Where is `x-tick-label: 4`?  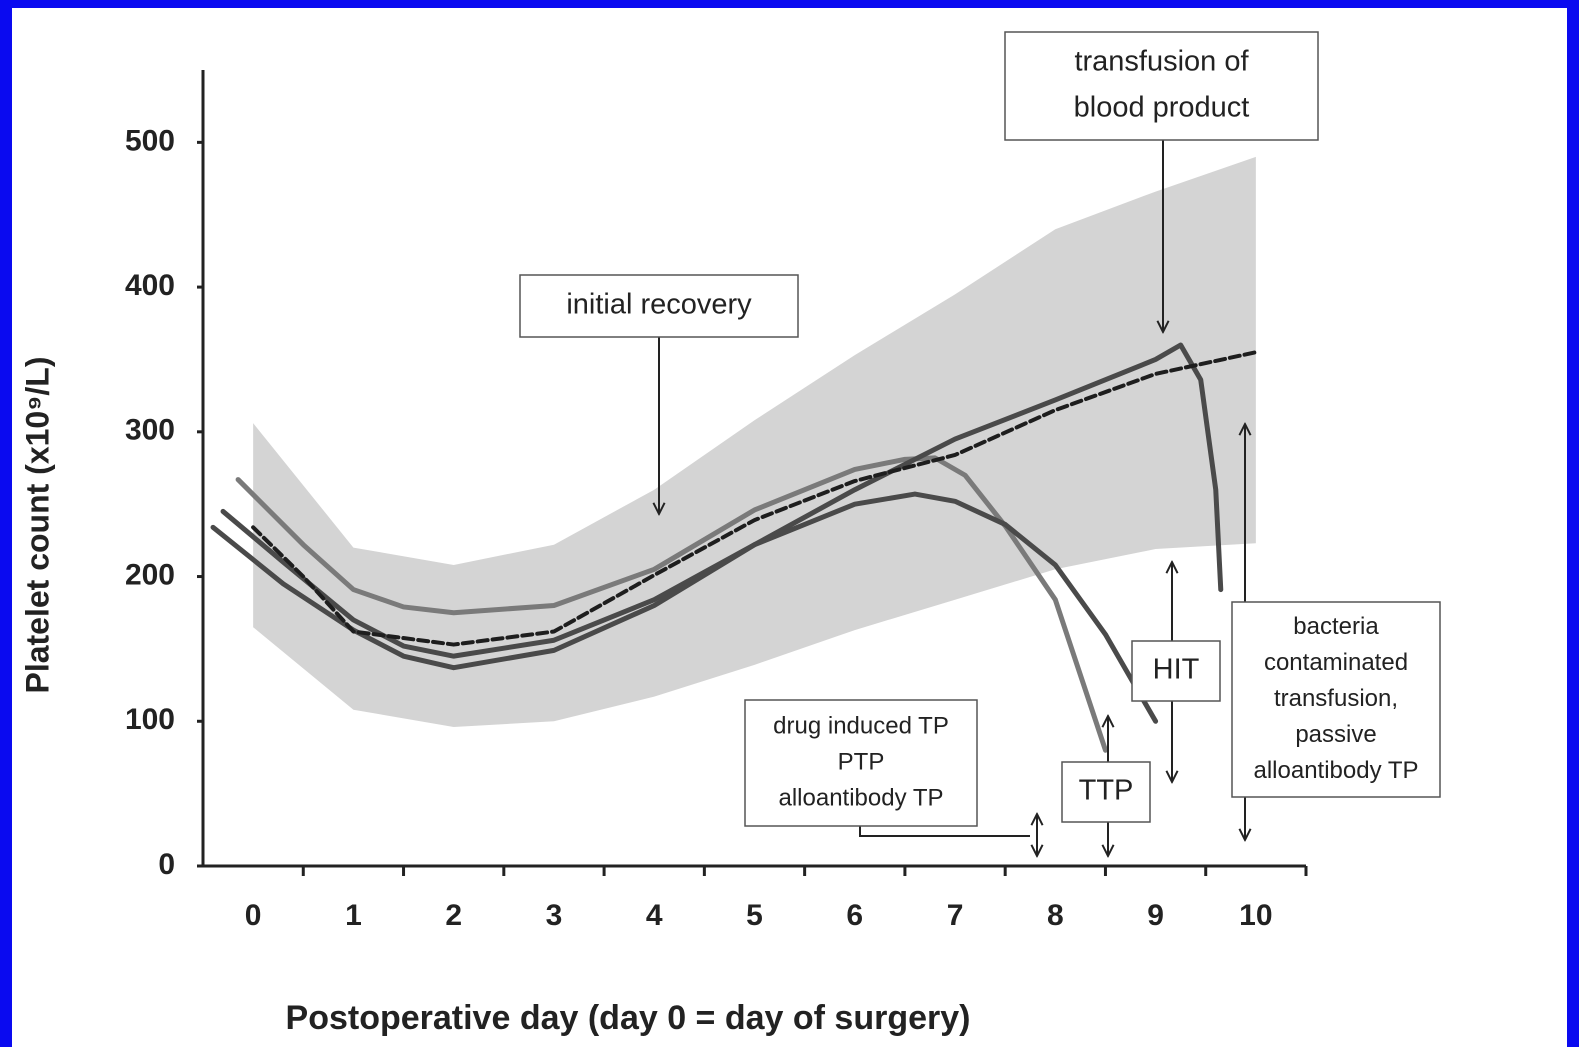
x-tick-label: 4 is located at coordinates (654, 915).